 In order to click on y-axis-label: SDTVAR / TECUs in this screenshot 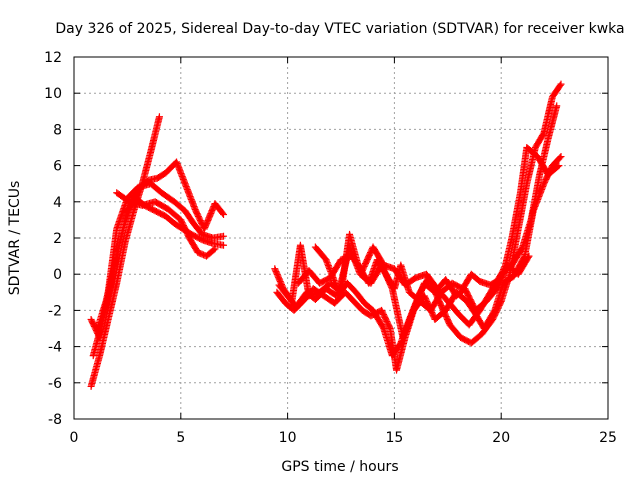, I will do `click(15, 238)`.